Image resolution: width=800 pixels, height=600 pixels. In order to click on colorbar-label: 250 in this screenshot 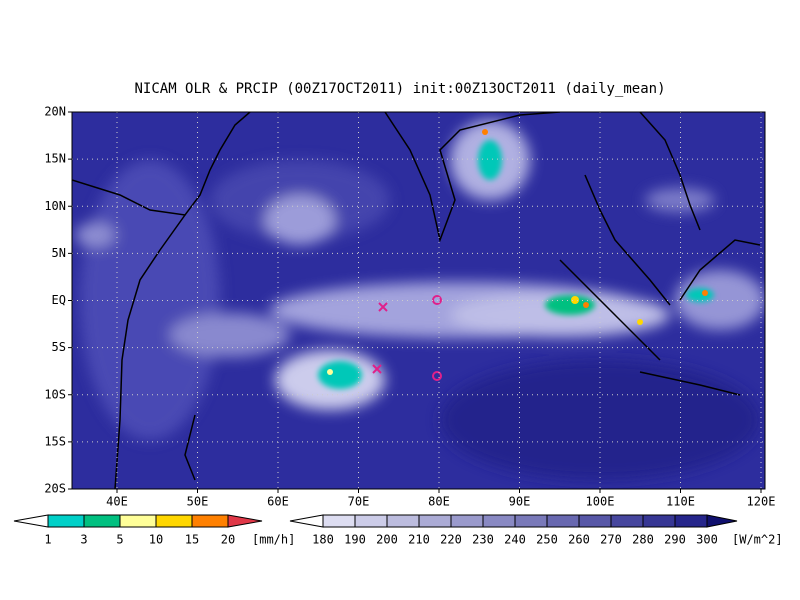, I will do `click(547, 540)`.